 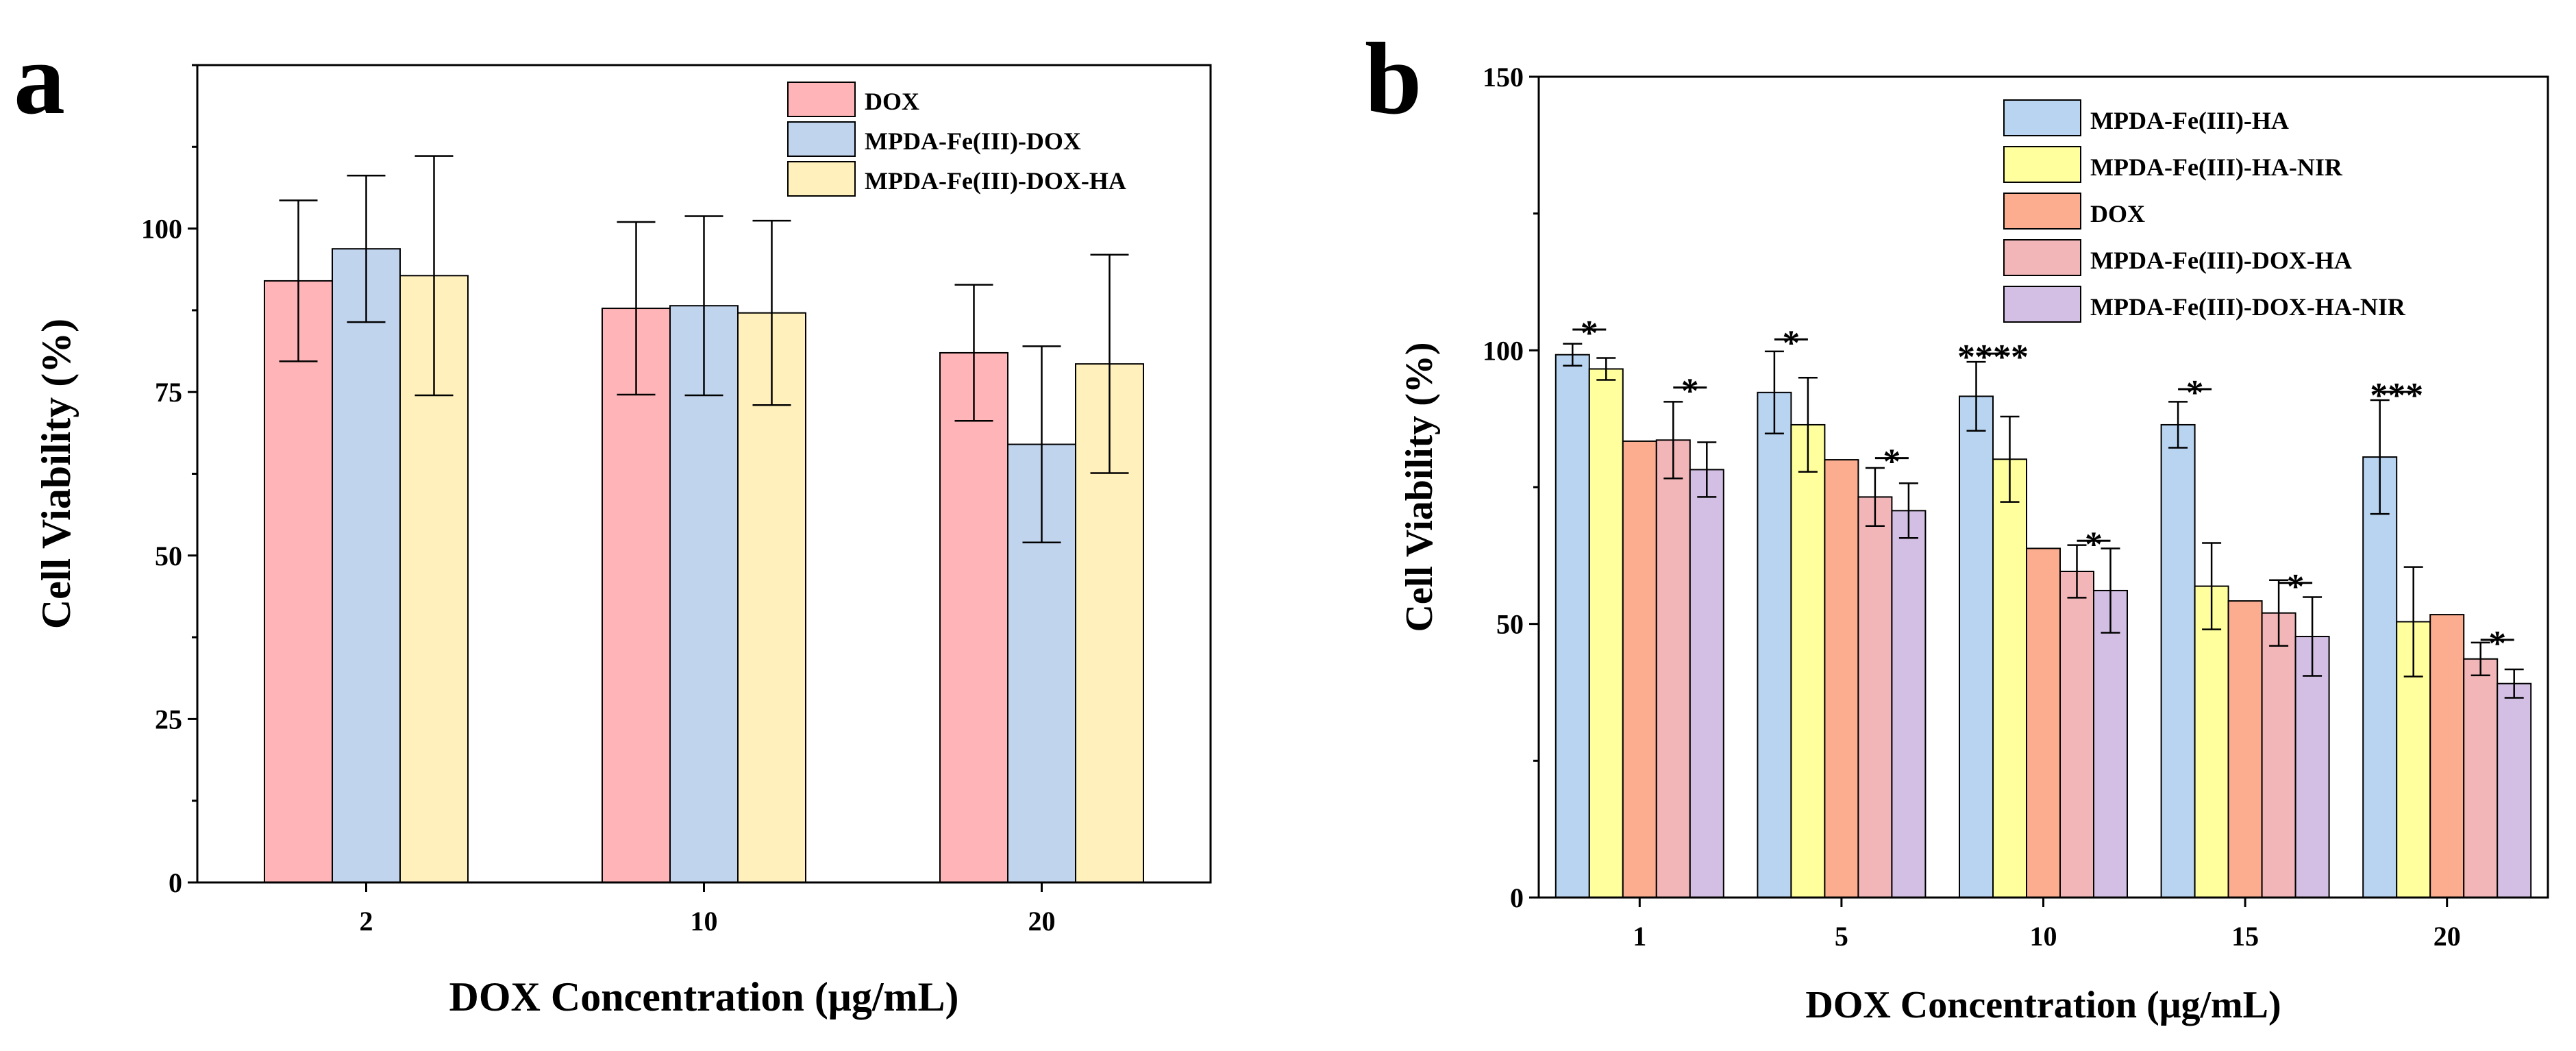 What do you see at coordinates (1639, 936) in the screenshot?
I see `x-tick-label: 1` at bounding box center [1639, 936].